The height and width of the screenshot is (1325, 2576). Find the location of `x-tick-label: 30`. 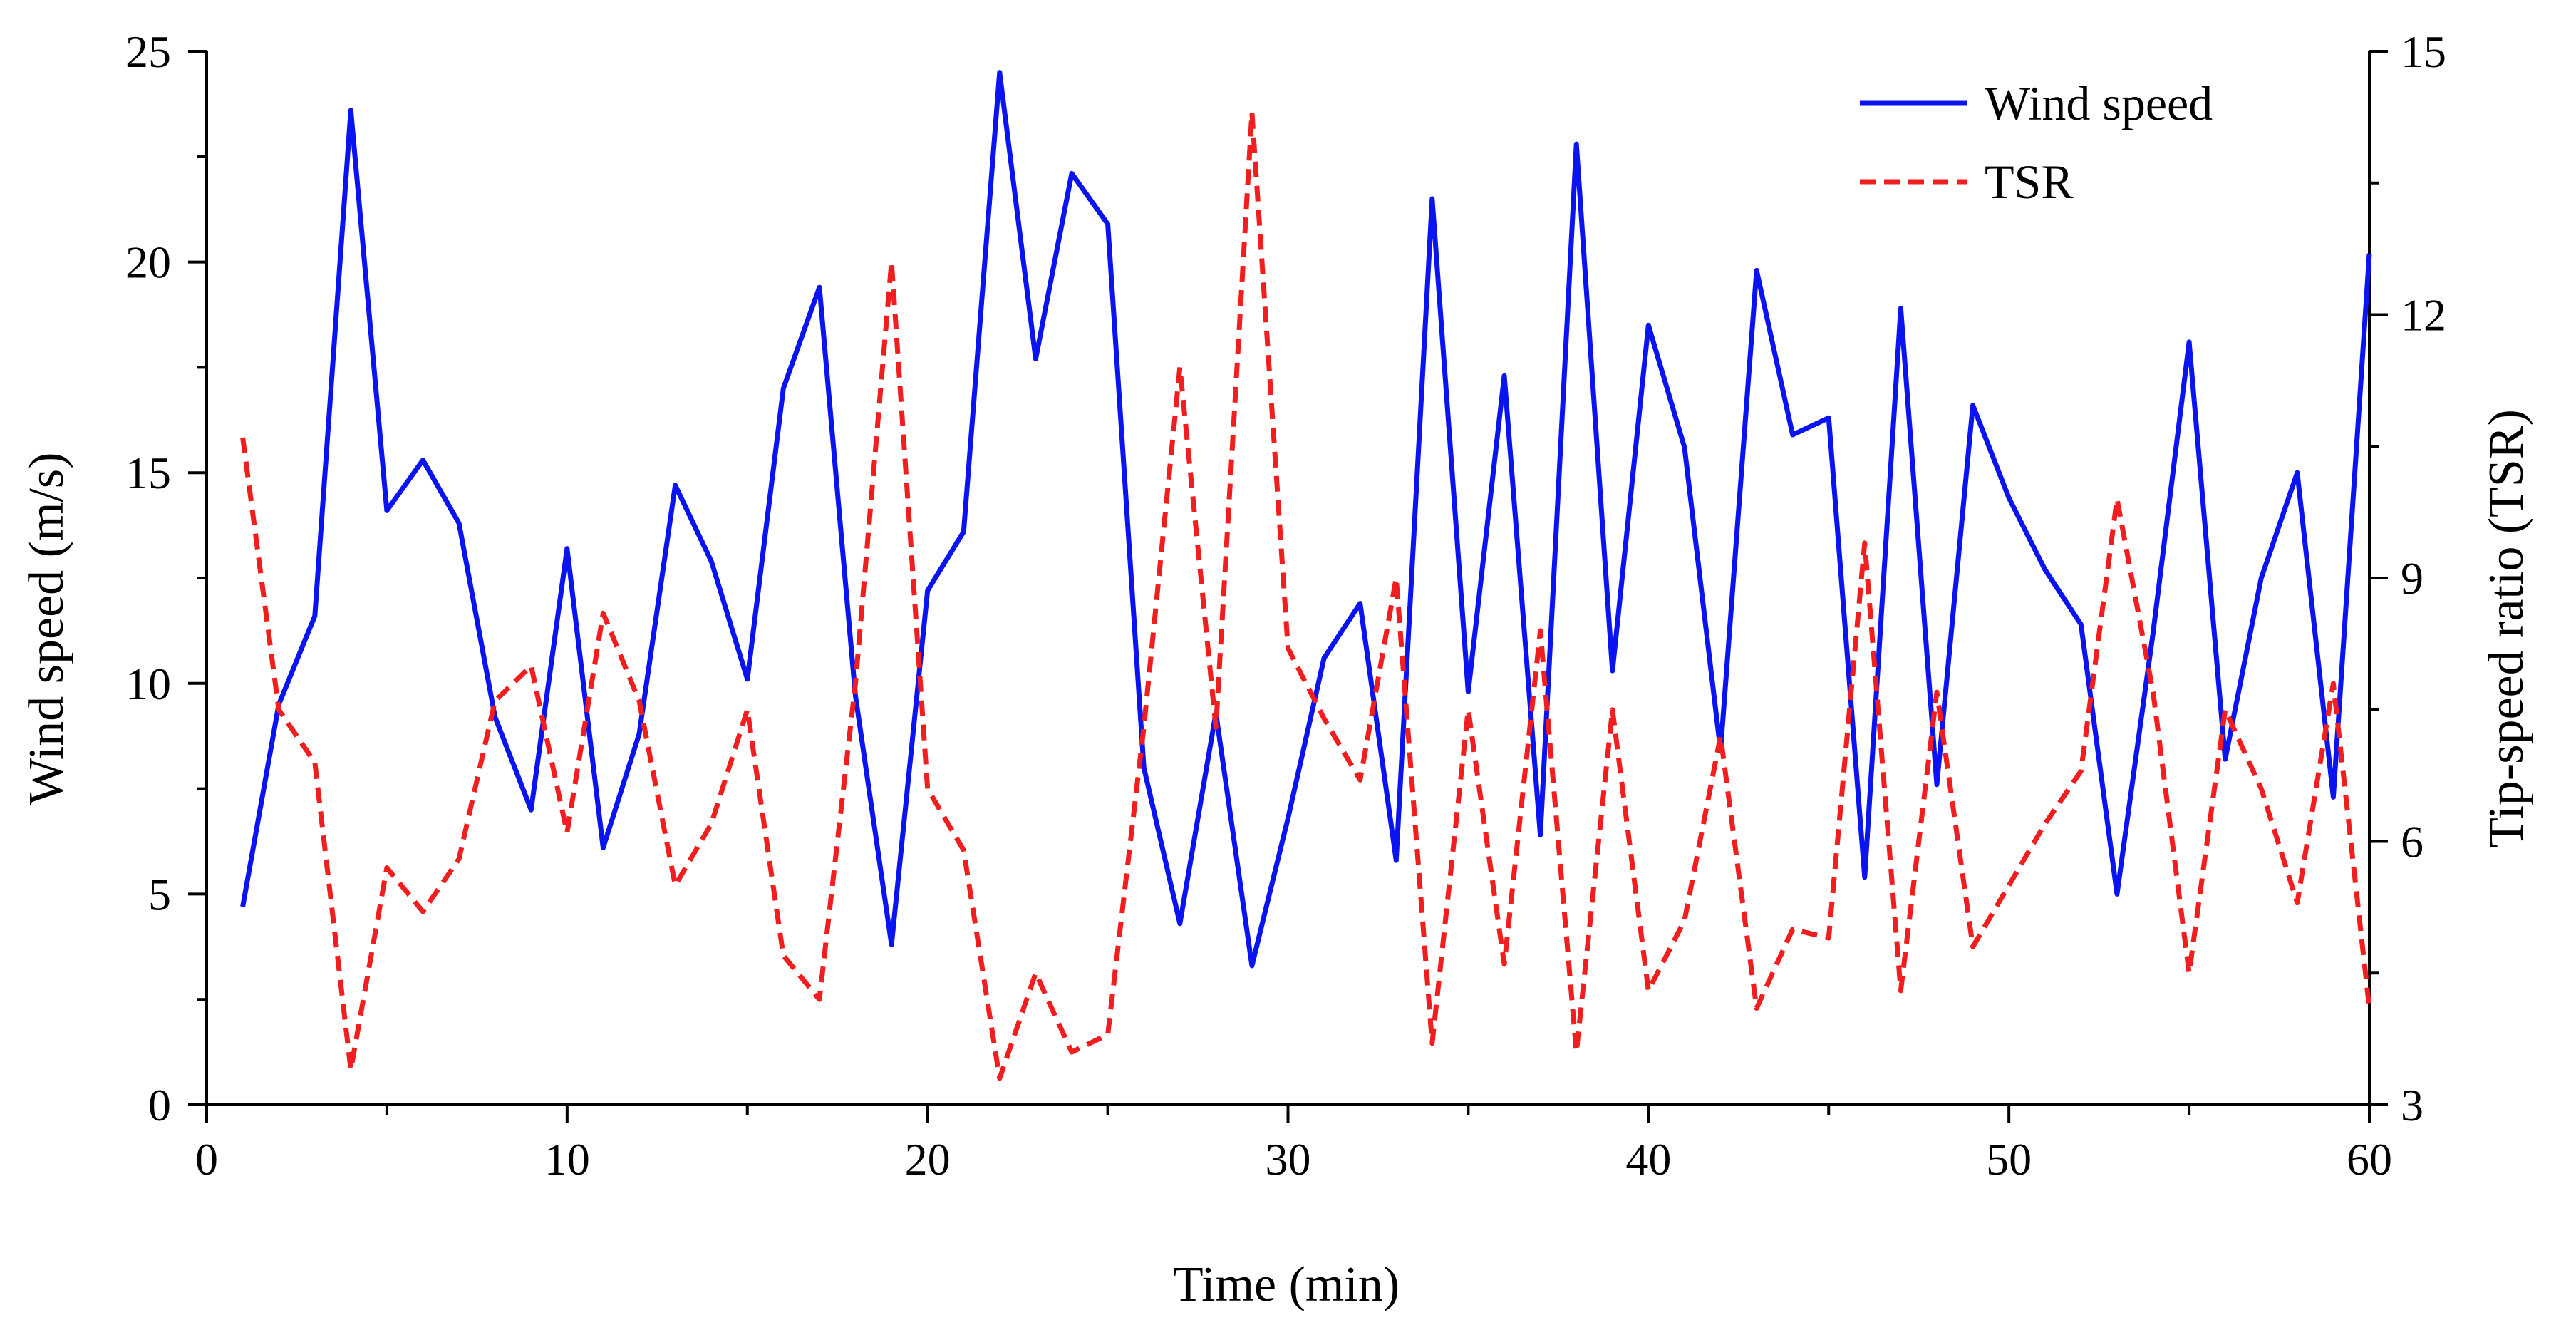

x-tick-label: 30 is located at coordinates (1289, 1159).